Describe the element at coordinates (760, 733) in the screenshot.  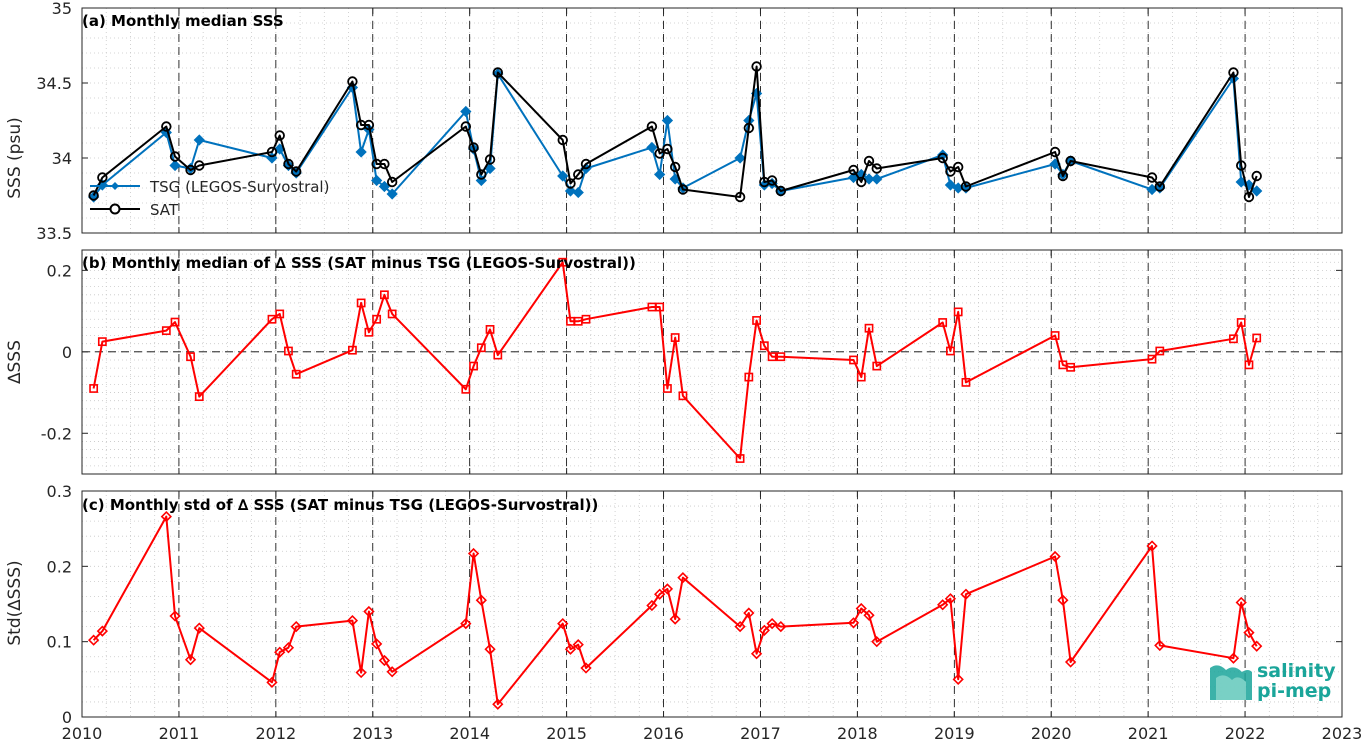
I see `x-tick-label: 2017` at that location.